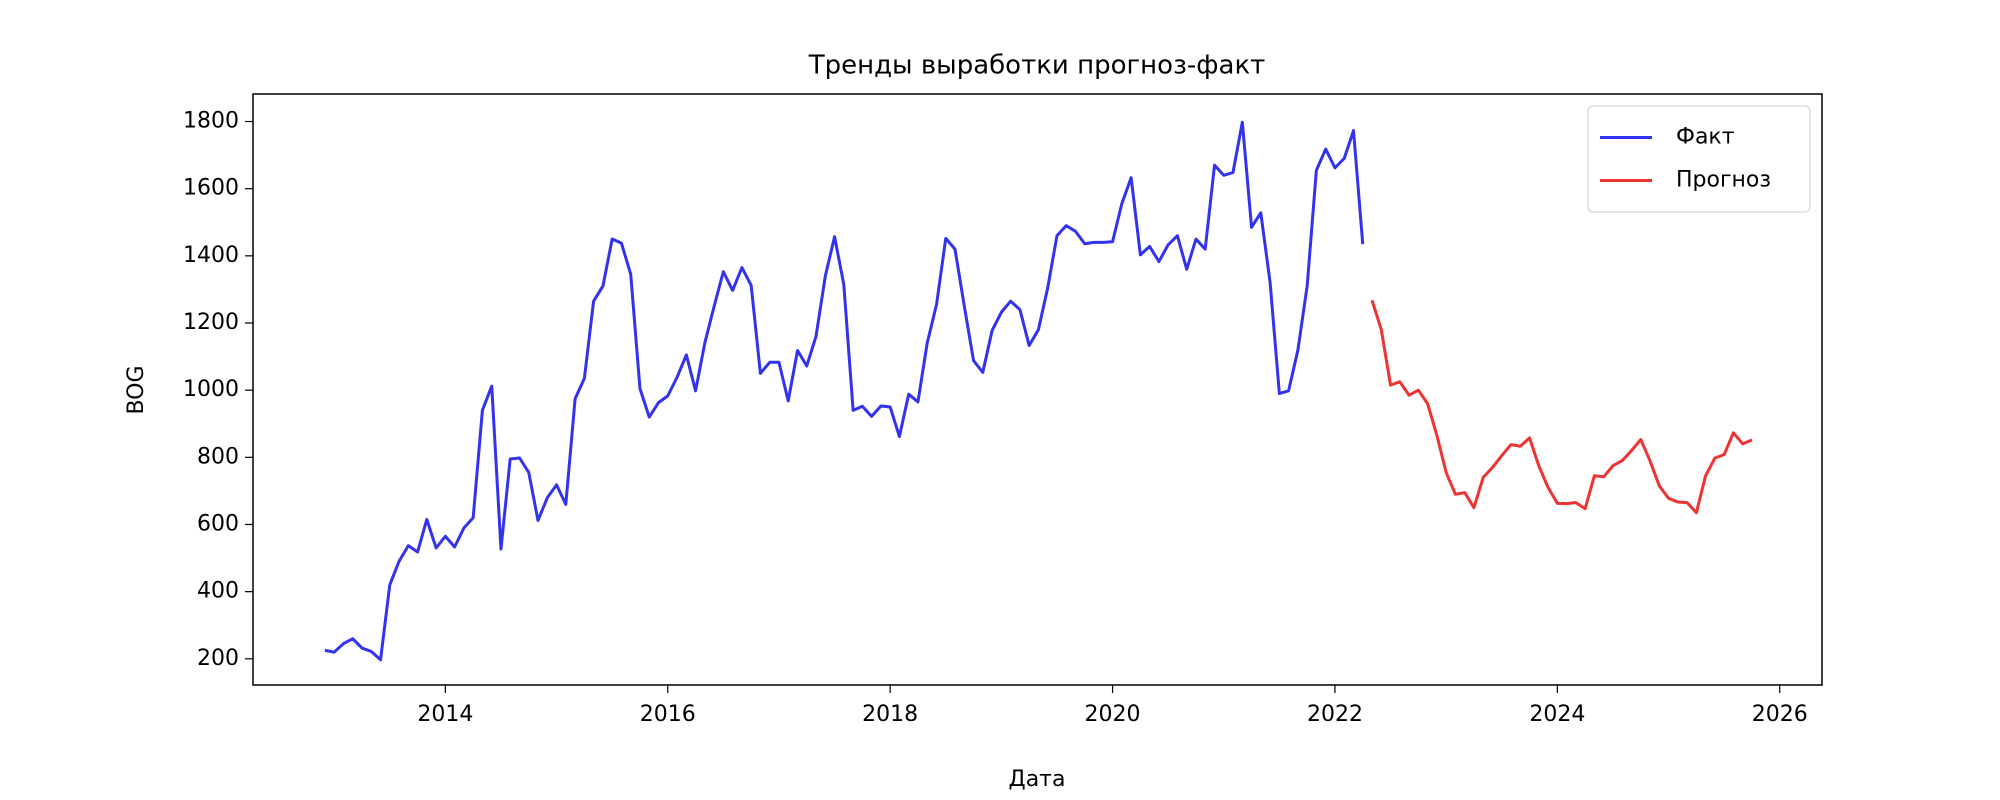 The image size is (2000, 800). Describe the element at coordinates (211, 255) in the screenshot. I see `y-tick-label: 1400` at that location.